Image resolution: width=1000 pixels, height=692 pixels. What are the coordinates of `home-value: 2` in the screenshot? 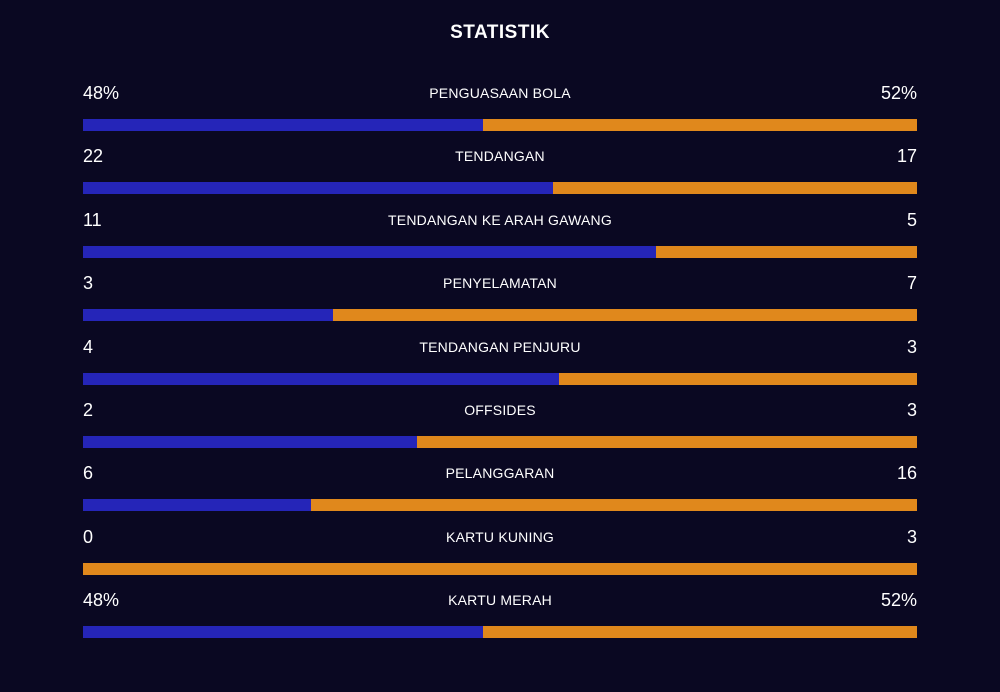 It's located at (88, 409).